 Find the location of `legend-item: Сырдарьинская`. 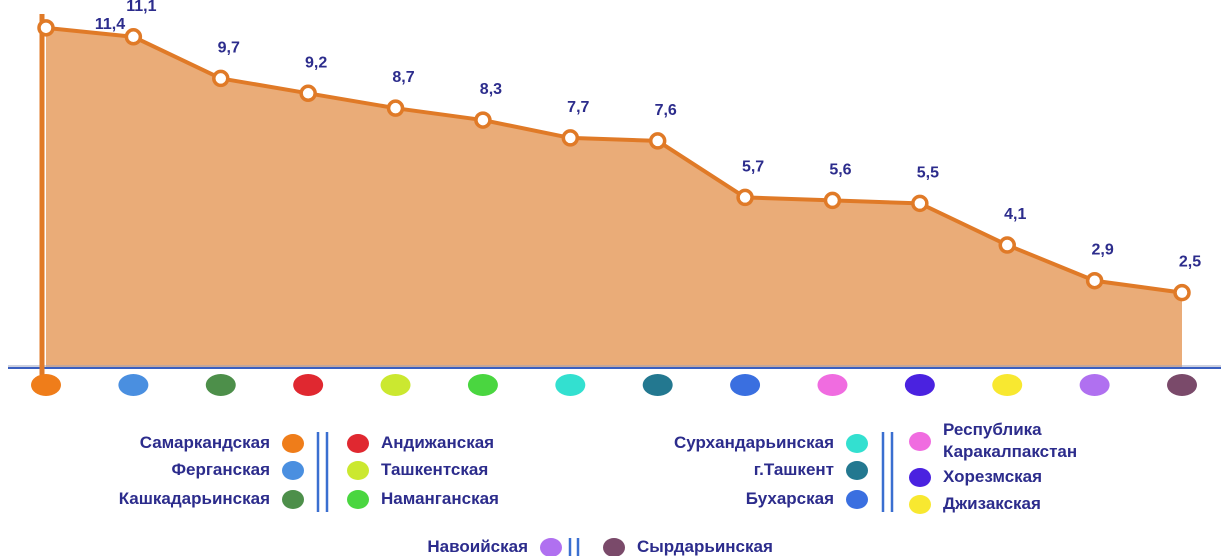

legend-item: Сырдарьинская is located at coordinates (688, 546).